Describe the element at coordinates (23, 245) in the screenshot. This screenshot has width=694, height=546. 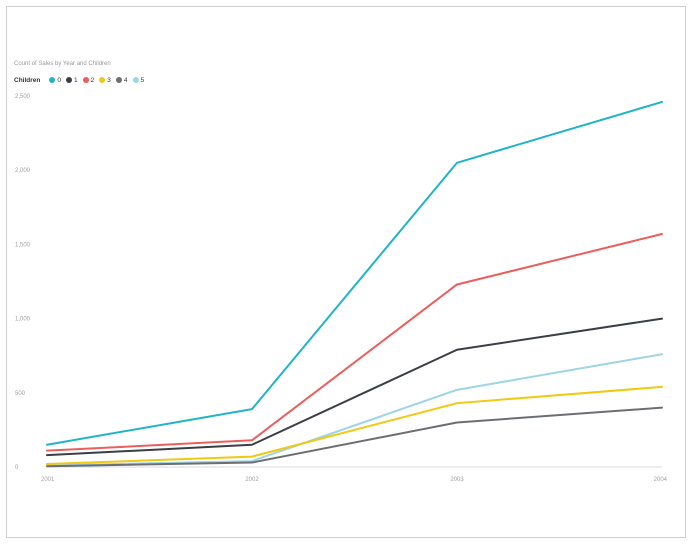
I see `y-tick-label: 1,500` at that location.